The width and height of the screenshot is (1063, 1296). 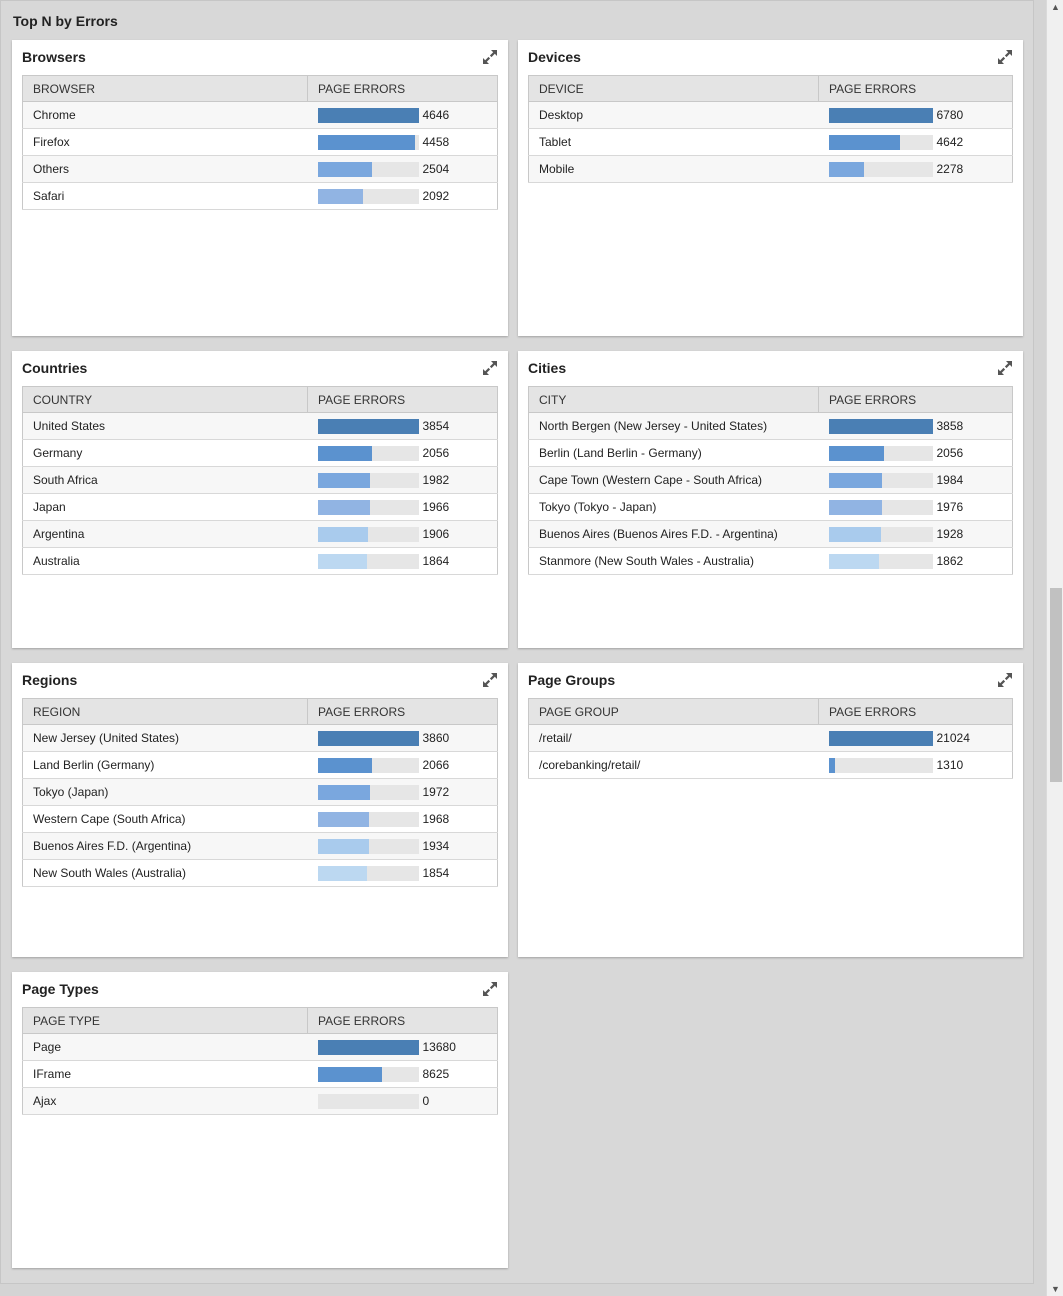 I want to click on table-row: Western Cape (South Africa) 1968, so click(x=260, y=819).